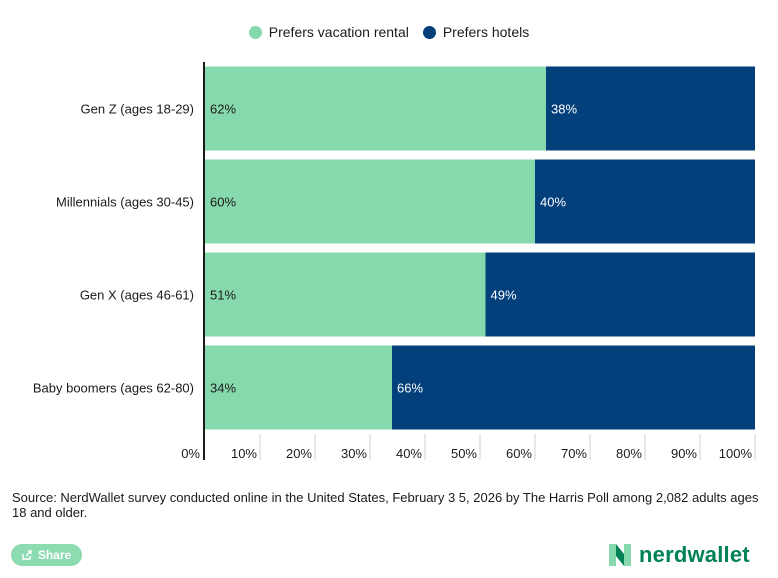 The width and height of the screenshot is (778, 578). What do you see at coordinates (27, 555) in the screenshot?
I see `share-icon` at bounding box center [27, 555].